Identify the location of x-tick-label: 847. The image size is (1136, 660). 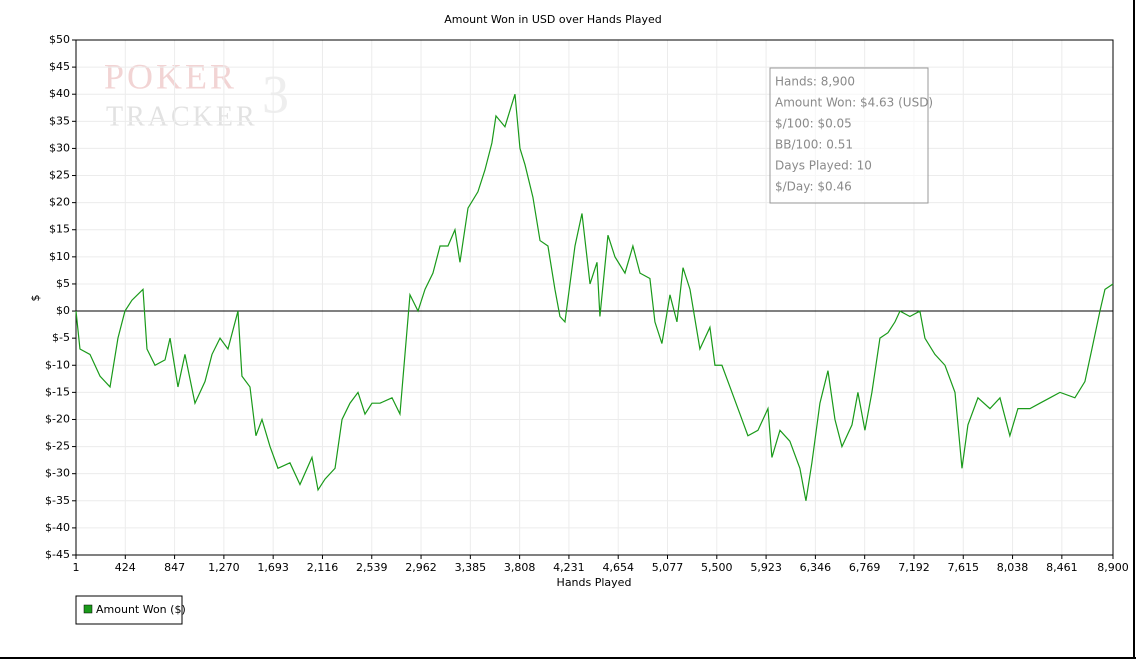
(174, 567).